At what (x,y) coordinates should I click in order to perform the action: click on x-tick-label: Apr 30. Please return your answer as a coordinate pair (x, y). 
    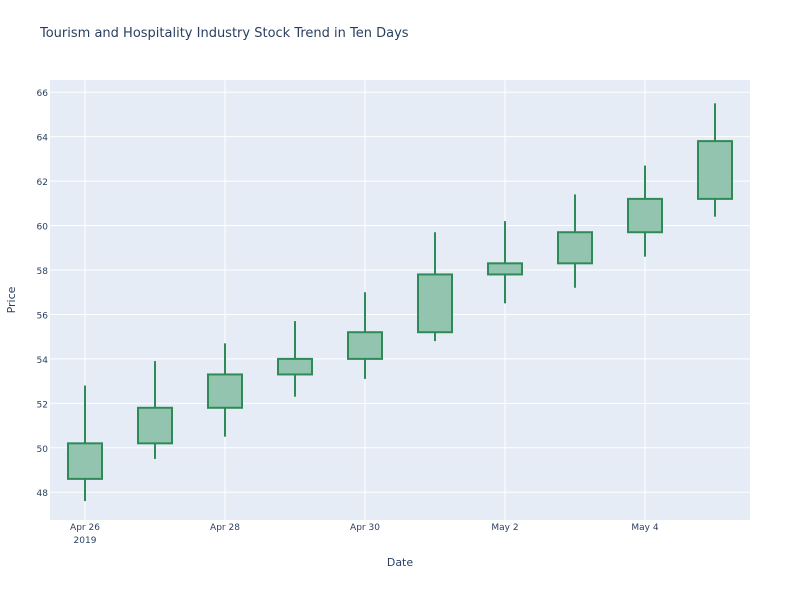
    Looking at the image, I should click on (365, 528).